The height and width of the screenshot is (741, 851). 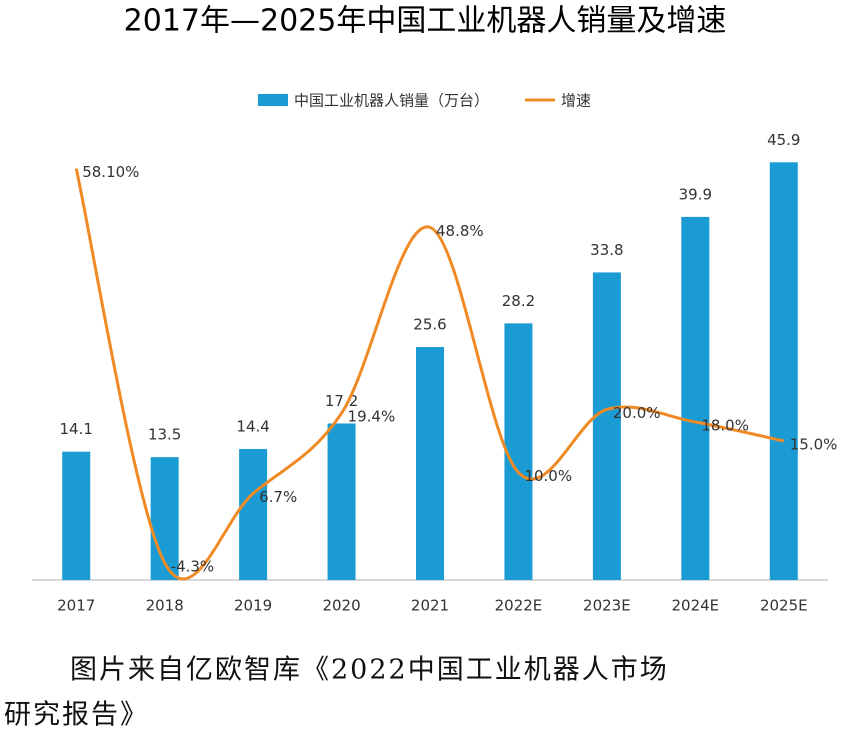 What do you see at coordinates (425, 21) in the screenshot?
I see `chart-title: 2017年—2025年中国工业机器人销量及增速` at bounding box center [425, 21].